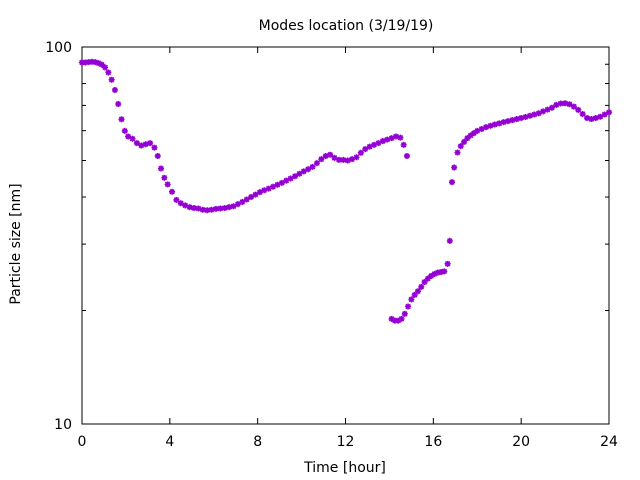 This screenshot has height=480, width=640. Describe the element at coordinates (58, 48) in the screenshot. I see `y-tick-label: 100` at that location.